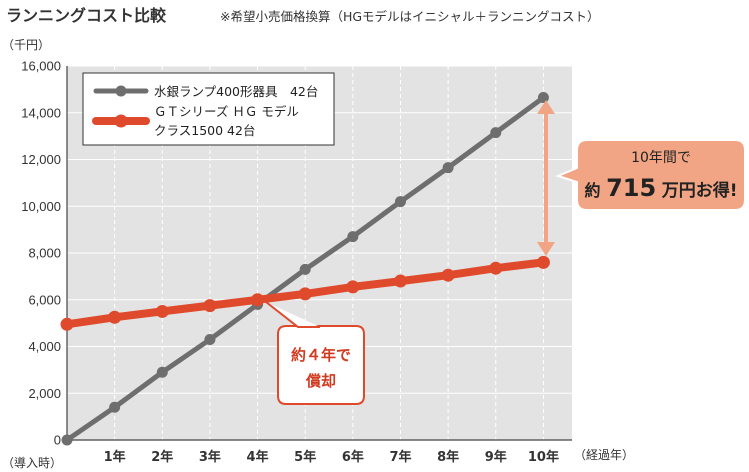 Image resolution: width=749 pixels, height=472 pixels. Describe the element at coordinates (41, 159) in the screenshot. I see `y-tick-label: 12,000` at that location.